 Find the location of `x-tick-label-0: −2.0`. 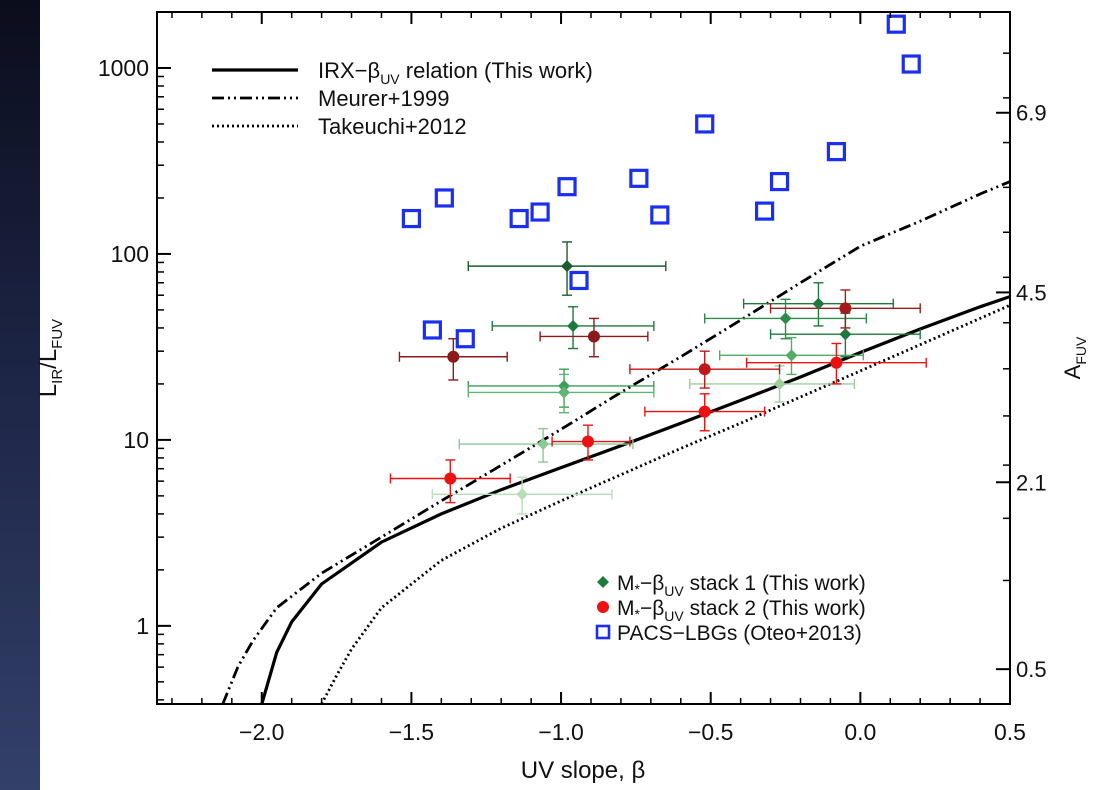

x-tick-label-0: −2.0 is located at coordinates (261, 732).